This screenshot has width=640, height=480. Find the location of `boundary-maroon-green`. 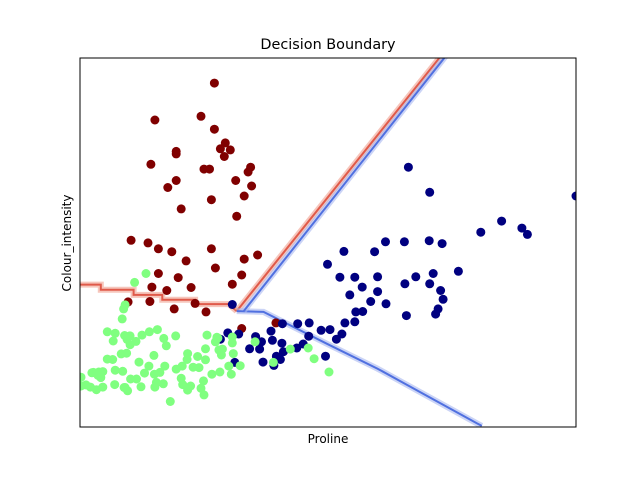

boundary-maroon-green is located at coordinates (159, 297).